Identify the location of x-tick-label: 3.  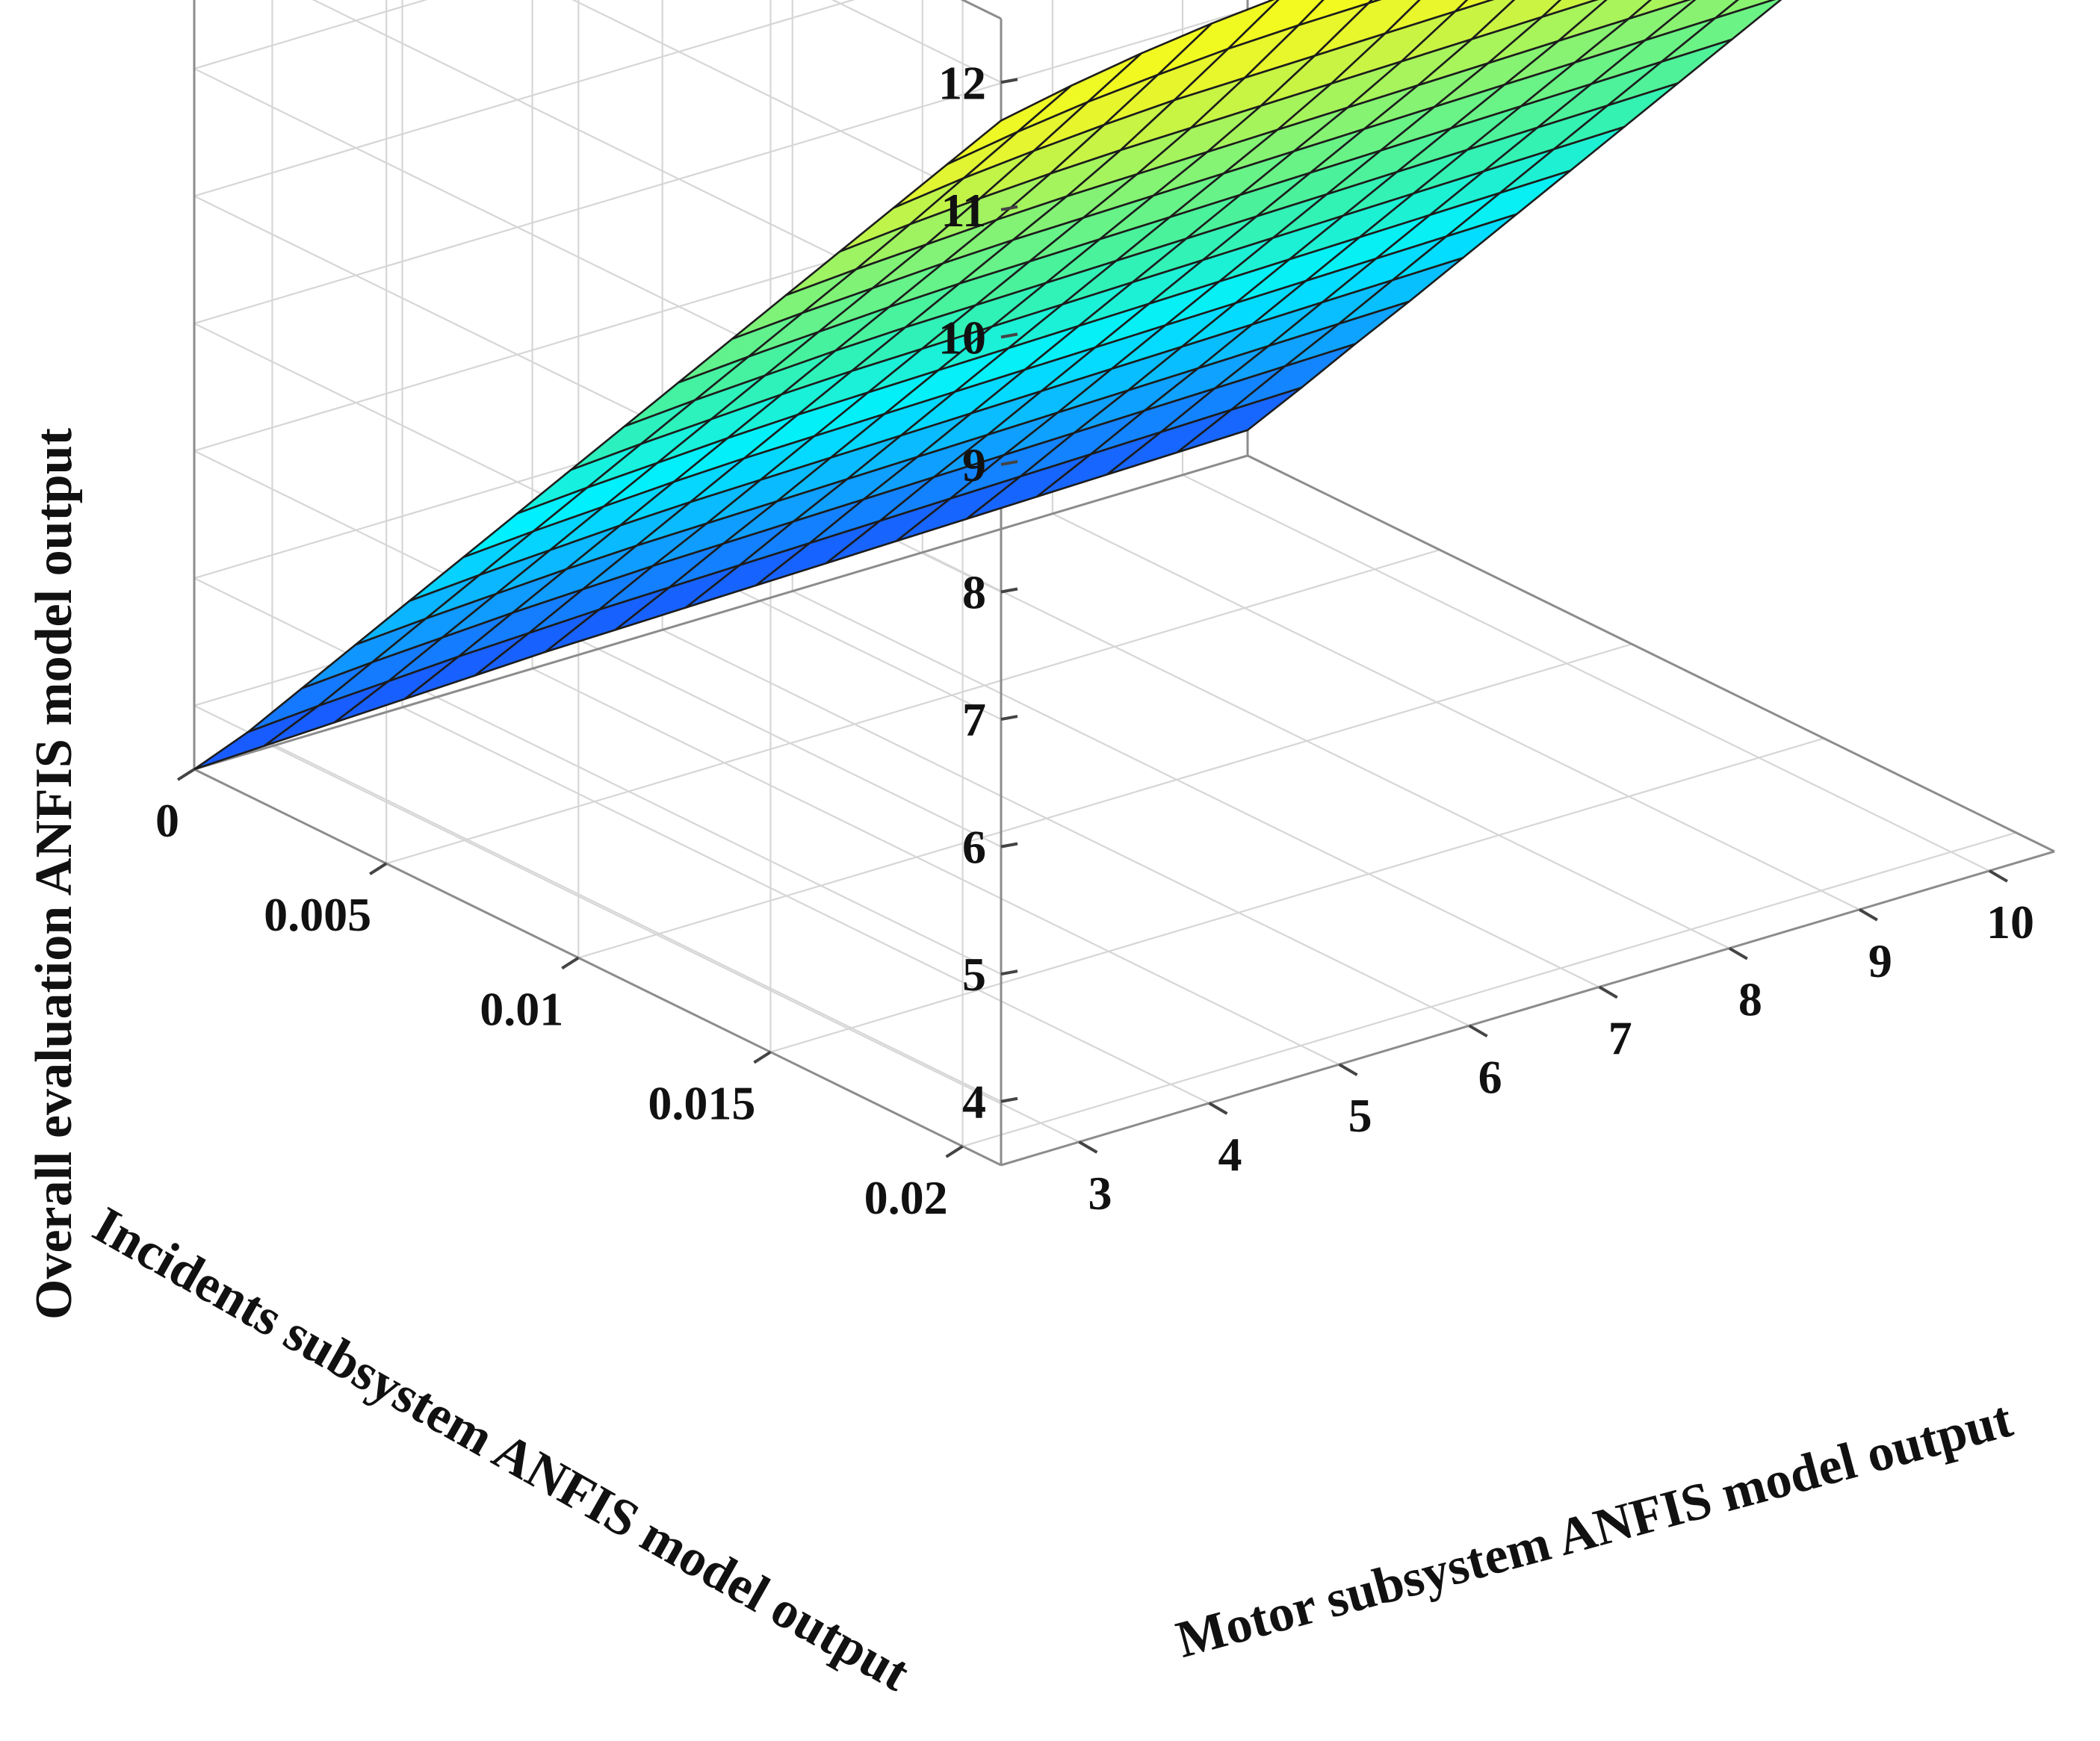
(1100, 1193).